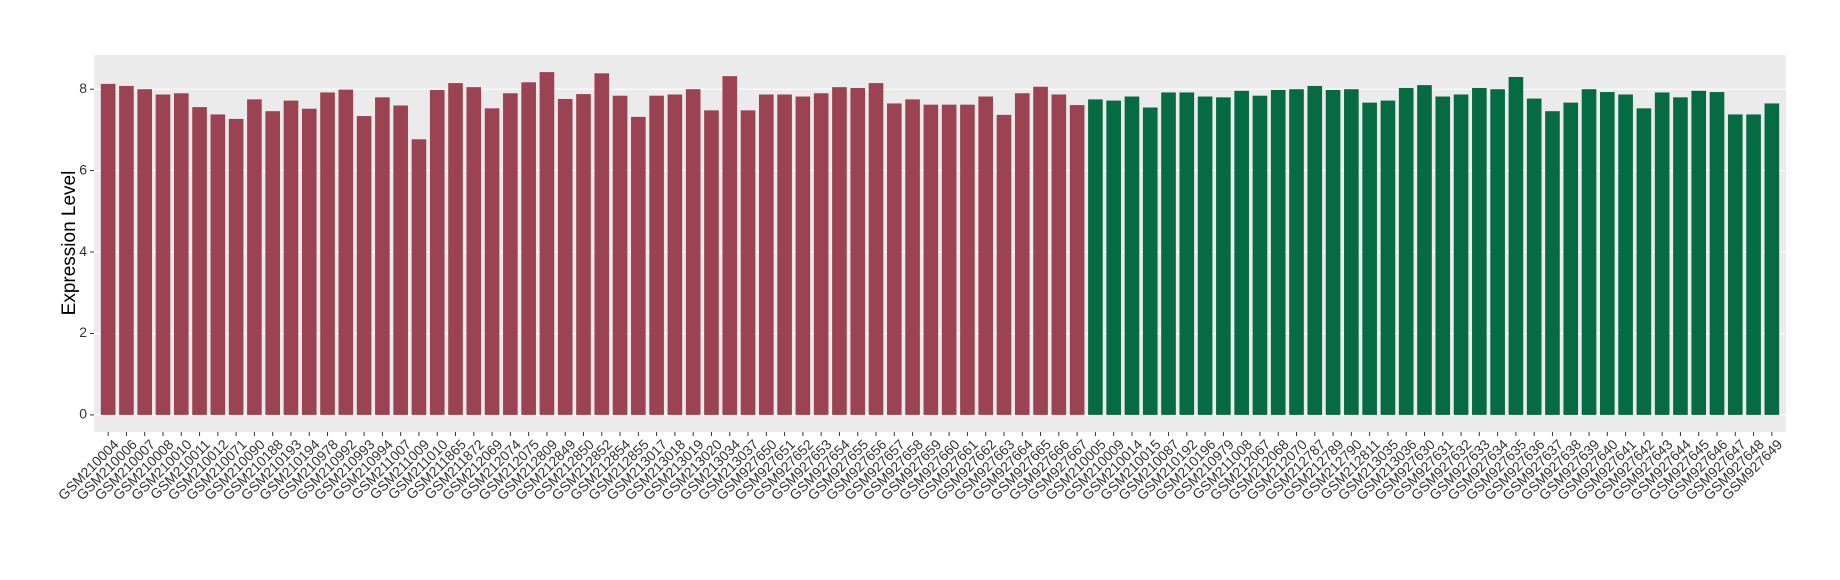  What do you see at coordinates (83, 88) in the screenshot?
I see `y-tick-label: 8` at bounding box center [83, 88].